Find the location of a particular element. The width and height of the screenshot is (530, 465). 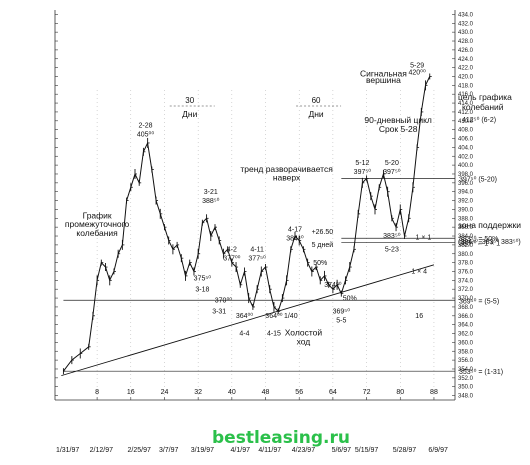

y-tick-label: 366.0 is located at coordinates (466, 317).